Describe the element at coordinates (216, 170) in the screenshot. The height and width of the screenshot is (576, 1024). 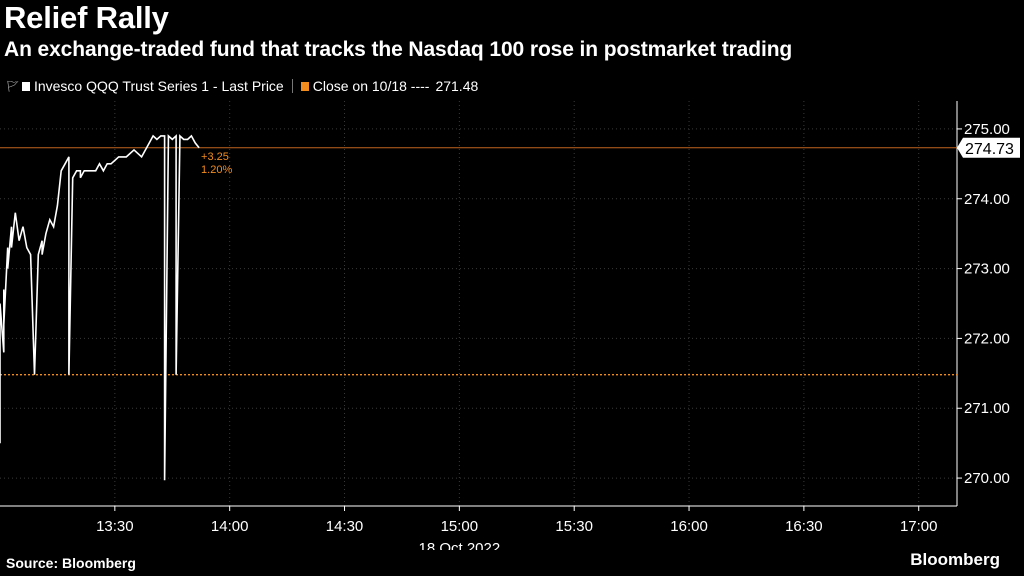
I see `change-pct-annotation: 1.20%` at that location.